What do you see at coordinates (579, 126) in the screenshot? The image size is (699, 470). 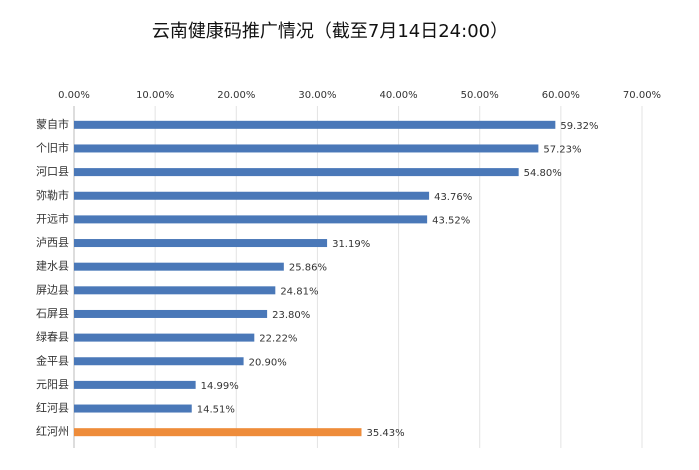 I see `data-label: 59.32%` at bounding box center [579, 126].